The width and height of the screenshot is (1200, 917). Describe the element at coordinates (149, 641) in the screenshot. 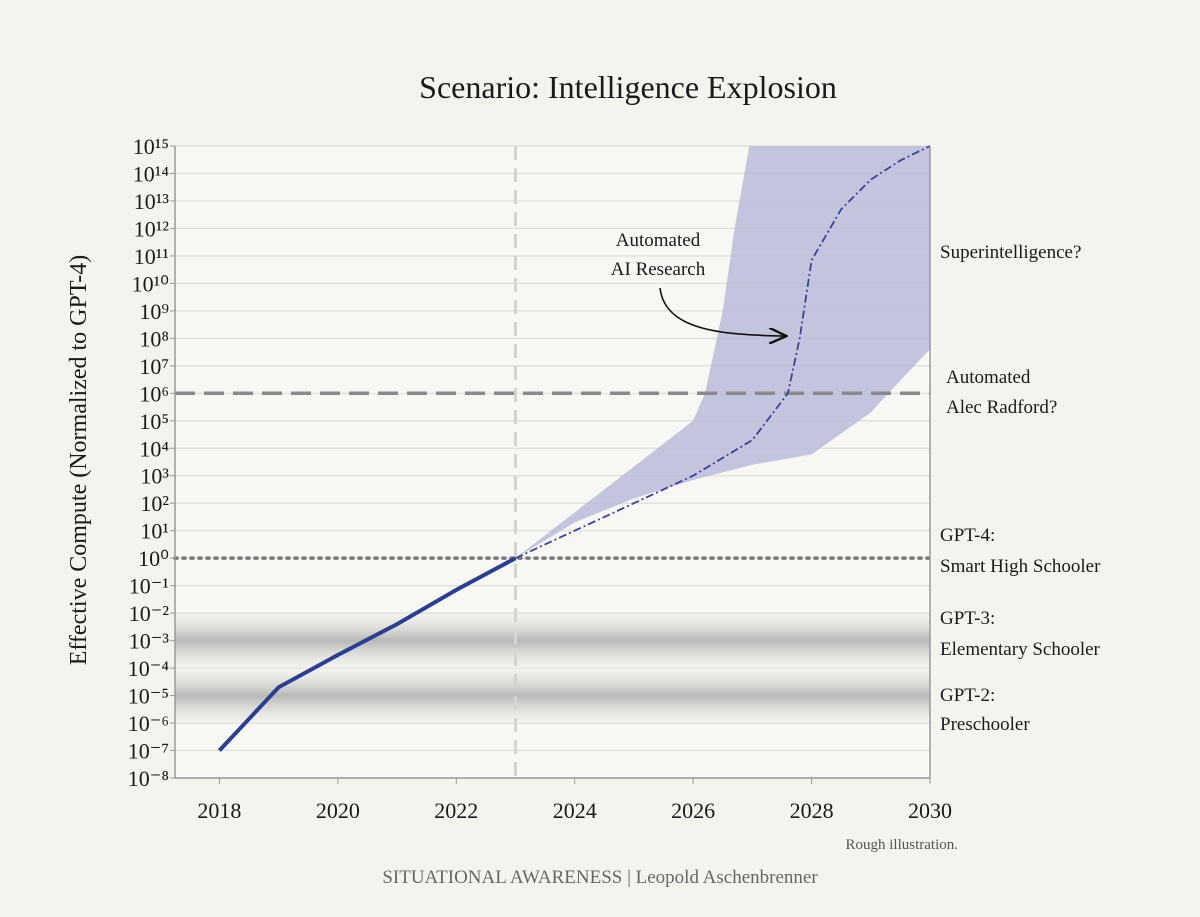

I see `y-tick-label: 10⁻³` at that location.